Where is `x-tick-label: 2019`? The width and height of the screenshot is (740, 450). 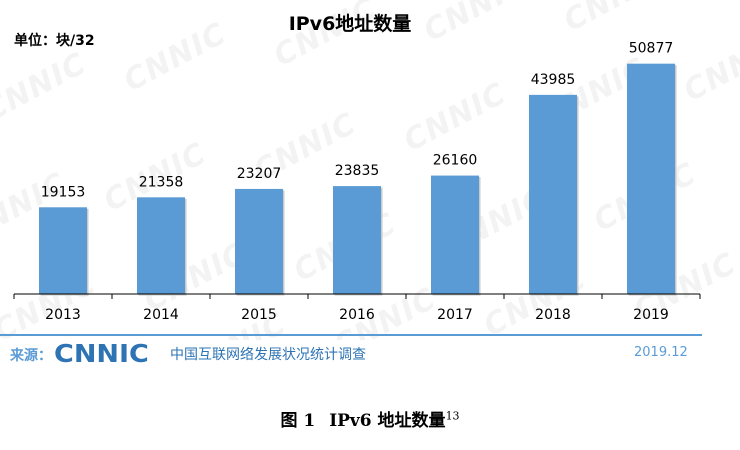
x-tick-label: 2019 is located at coordinates (651, 315).